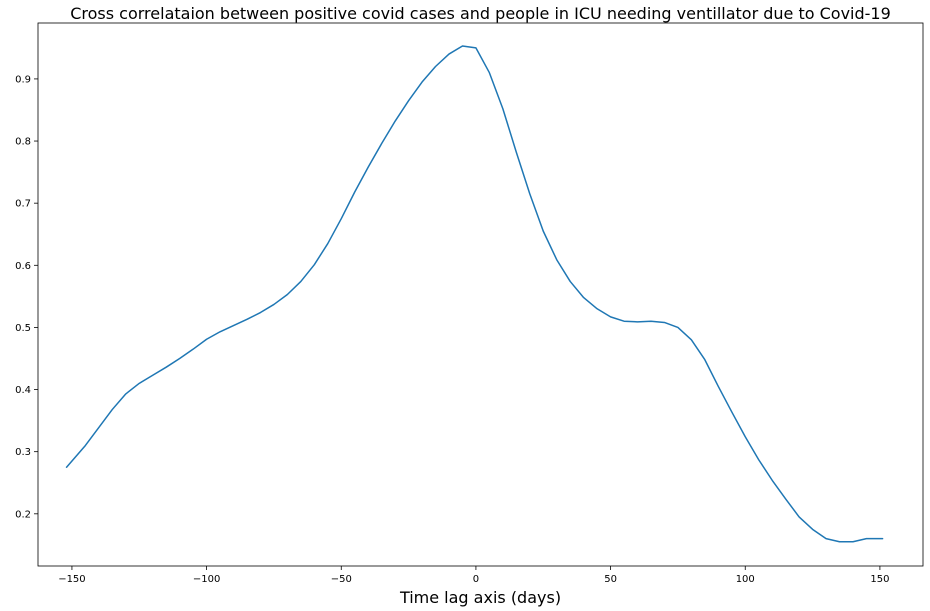 The image size is (930, 611). What do you see at coordinates (610, 579) in the screenshot?
I see `x-tick-label: 50` at bounding box center [610, 579].